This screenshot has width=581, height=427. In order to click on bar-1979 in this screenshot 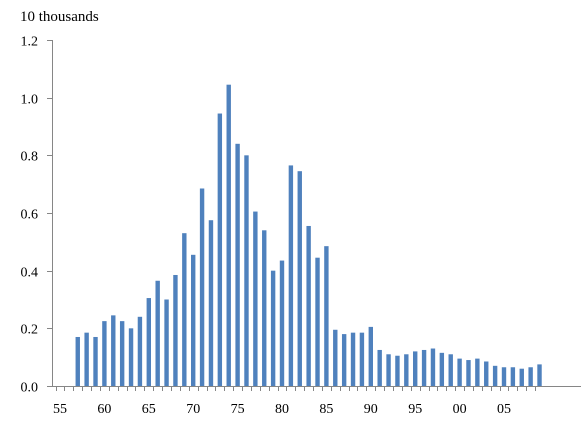, I will do `click(273, 328)`.